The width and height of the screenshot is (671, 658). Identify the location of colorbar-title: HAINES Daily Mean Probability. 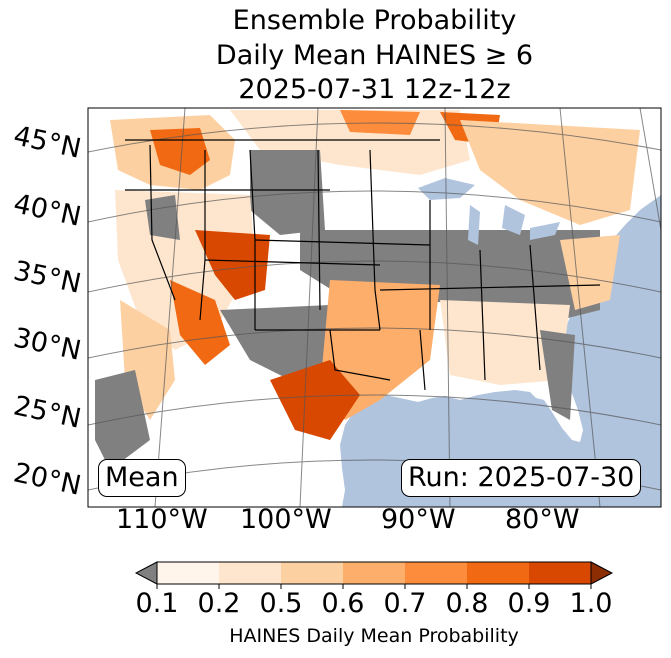
(374, 636).